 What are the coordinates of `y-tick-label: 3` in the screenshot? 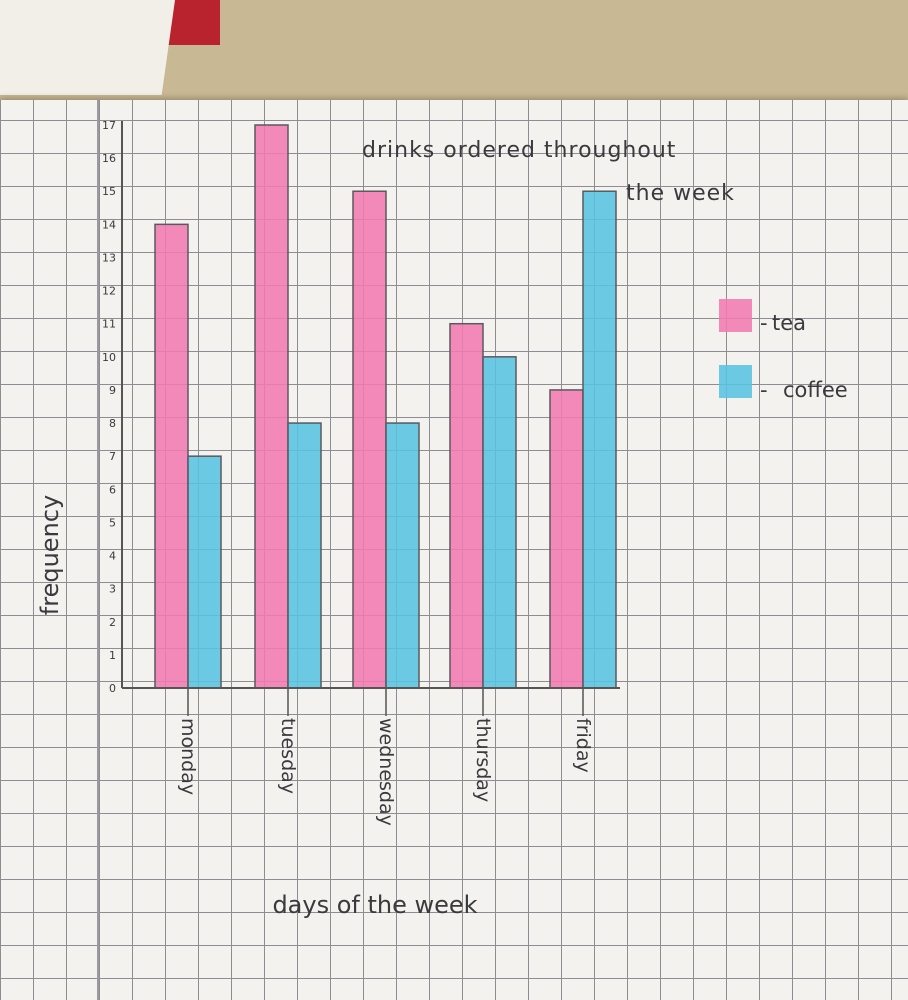 It's located at (112, 589).